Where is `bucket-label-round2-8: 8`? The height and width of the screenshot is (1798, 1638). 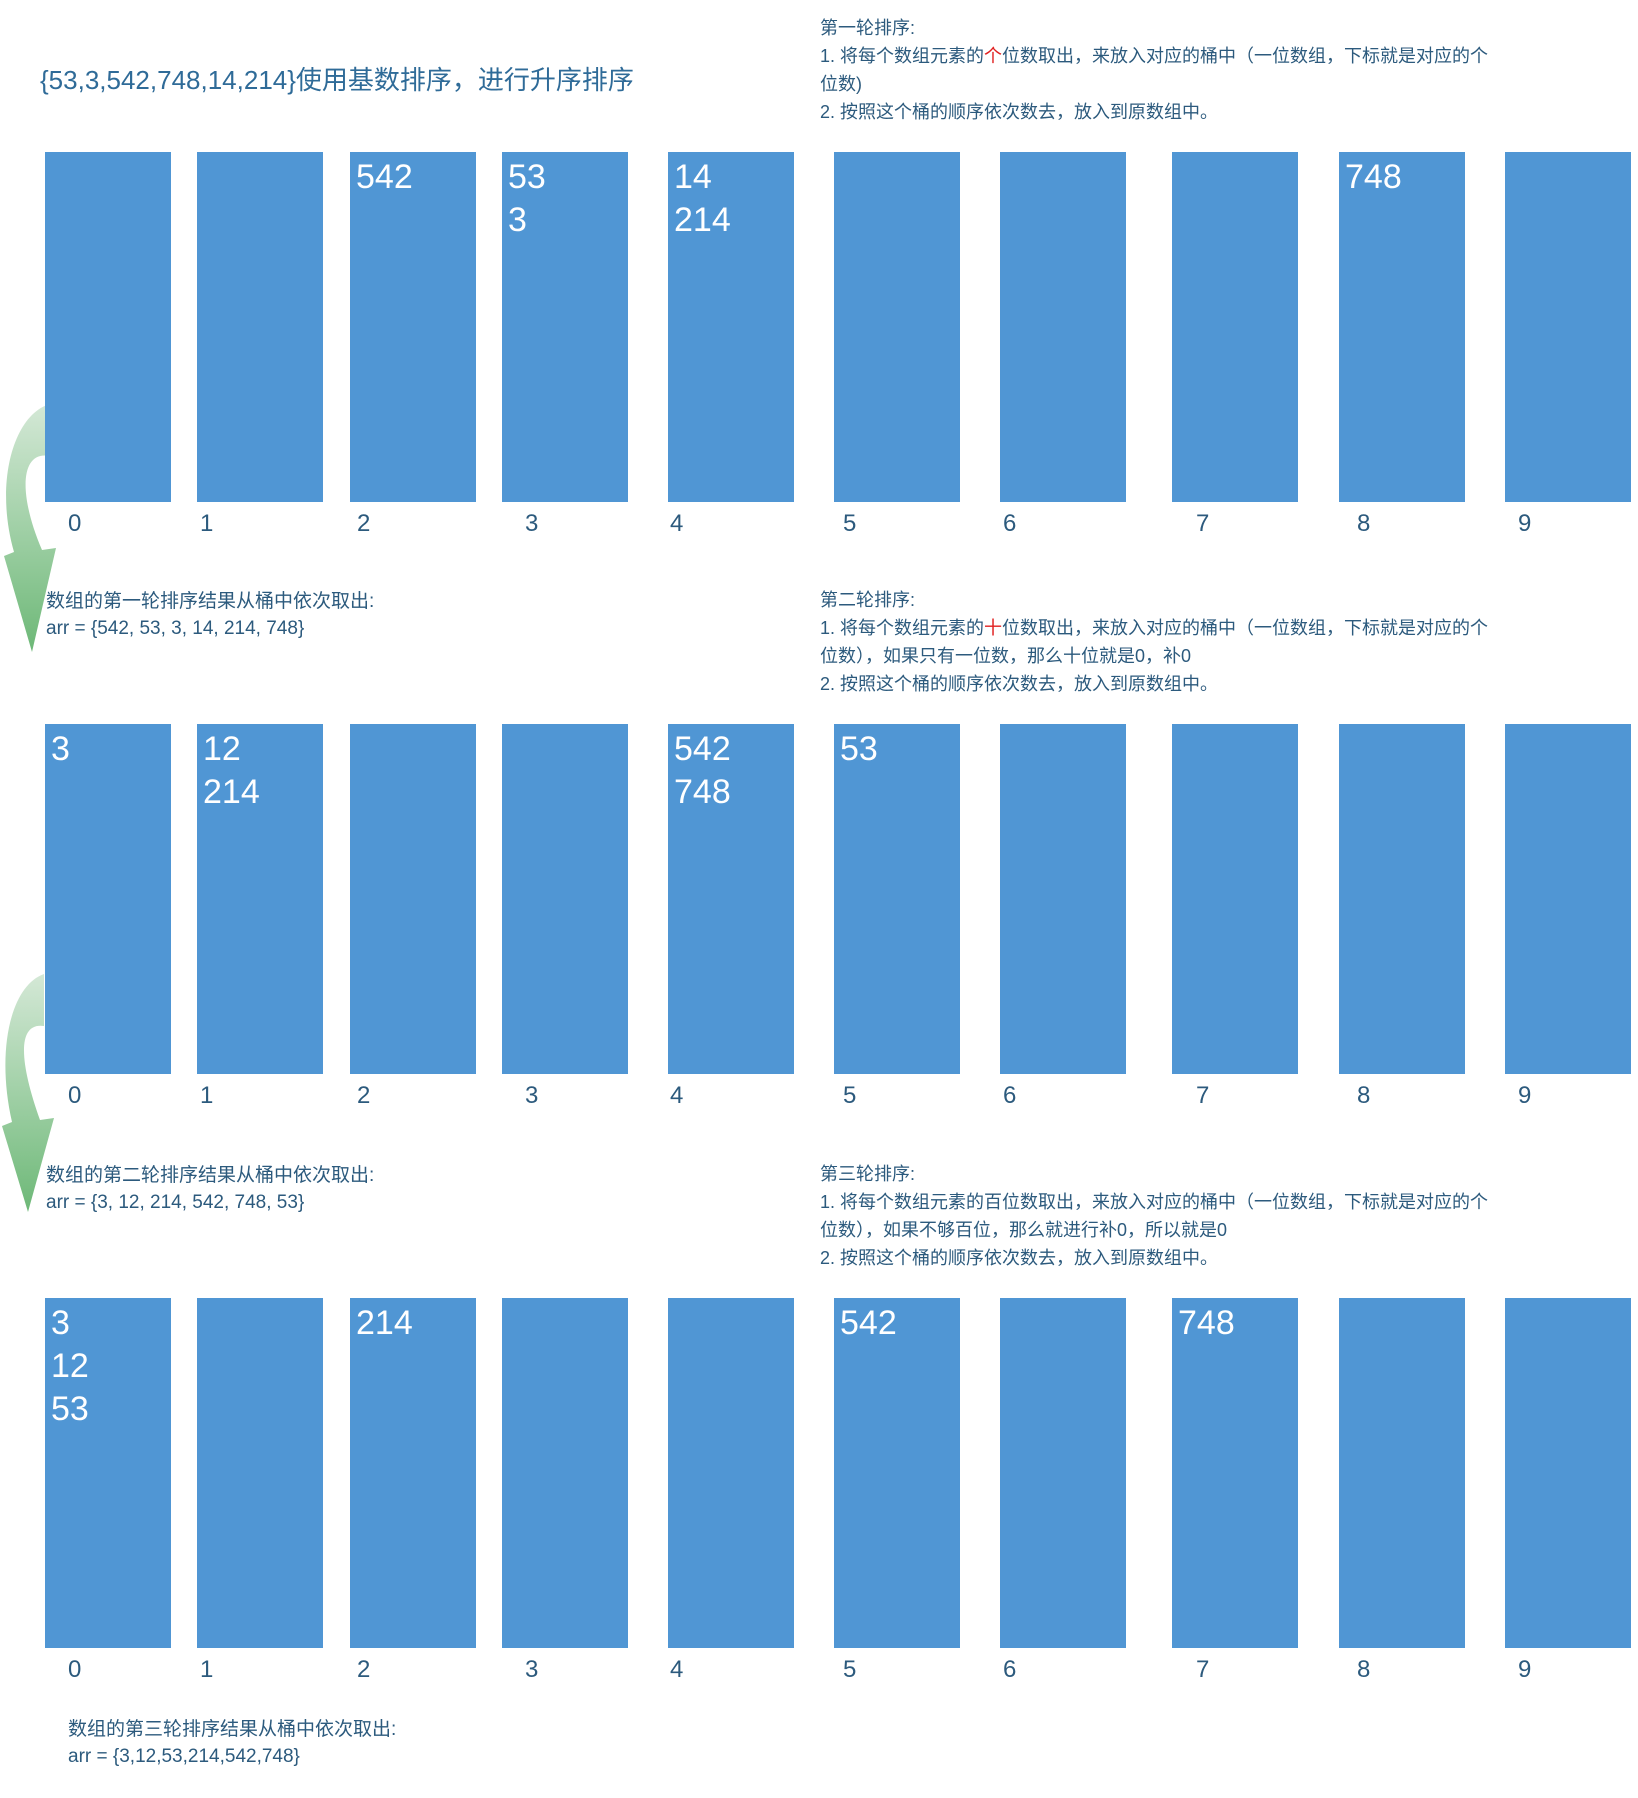 bucket-label-round2-8: 8 is located at coordinates (1364, 1095).